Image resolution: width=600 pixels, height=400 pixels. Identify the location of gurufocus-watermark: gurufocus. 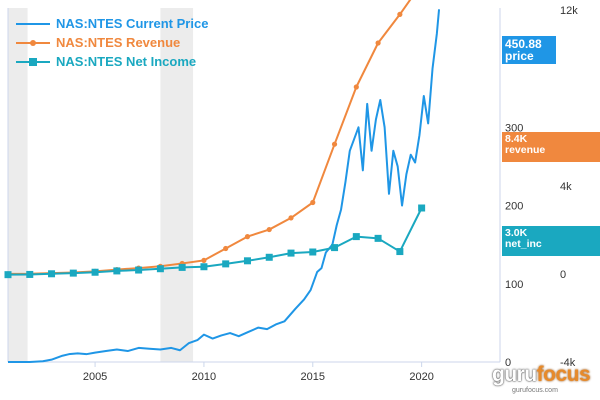
(541, 375).